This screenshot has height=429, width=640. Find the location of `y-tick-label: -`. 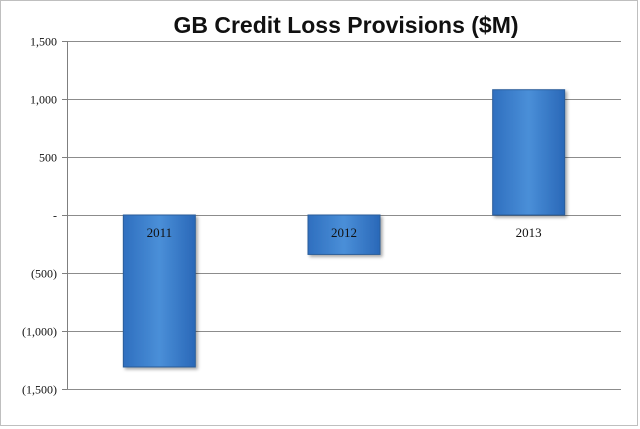

y-tick-label: - is located at coordinates (55, 216).